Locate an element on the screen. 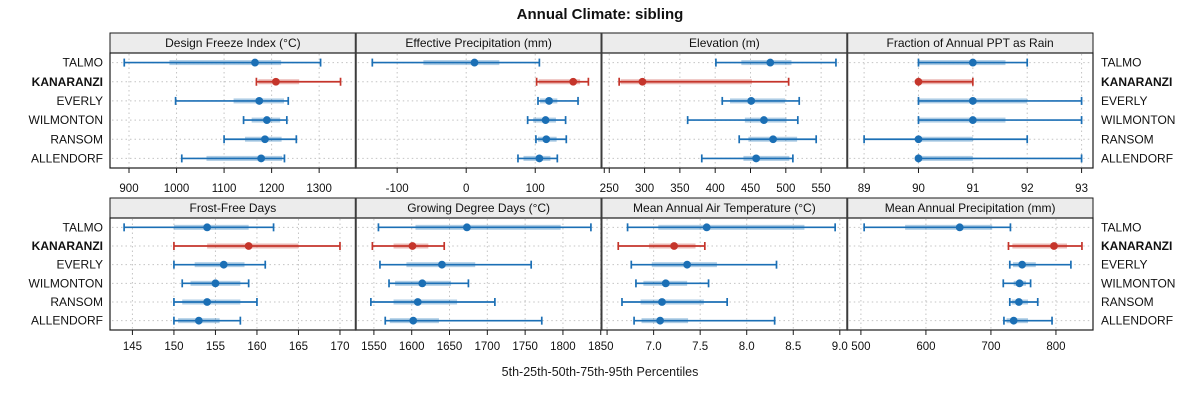  axis-tick-label: 1300 is located at coordinates (319, 189).